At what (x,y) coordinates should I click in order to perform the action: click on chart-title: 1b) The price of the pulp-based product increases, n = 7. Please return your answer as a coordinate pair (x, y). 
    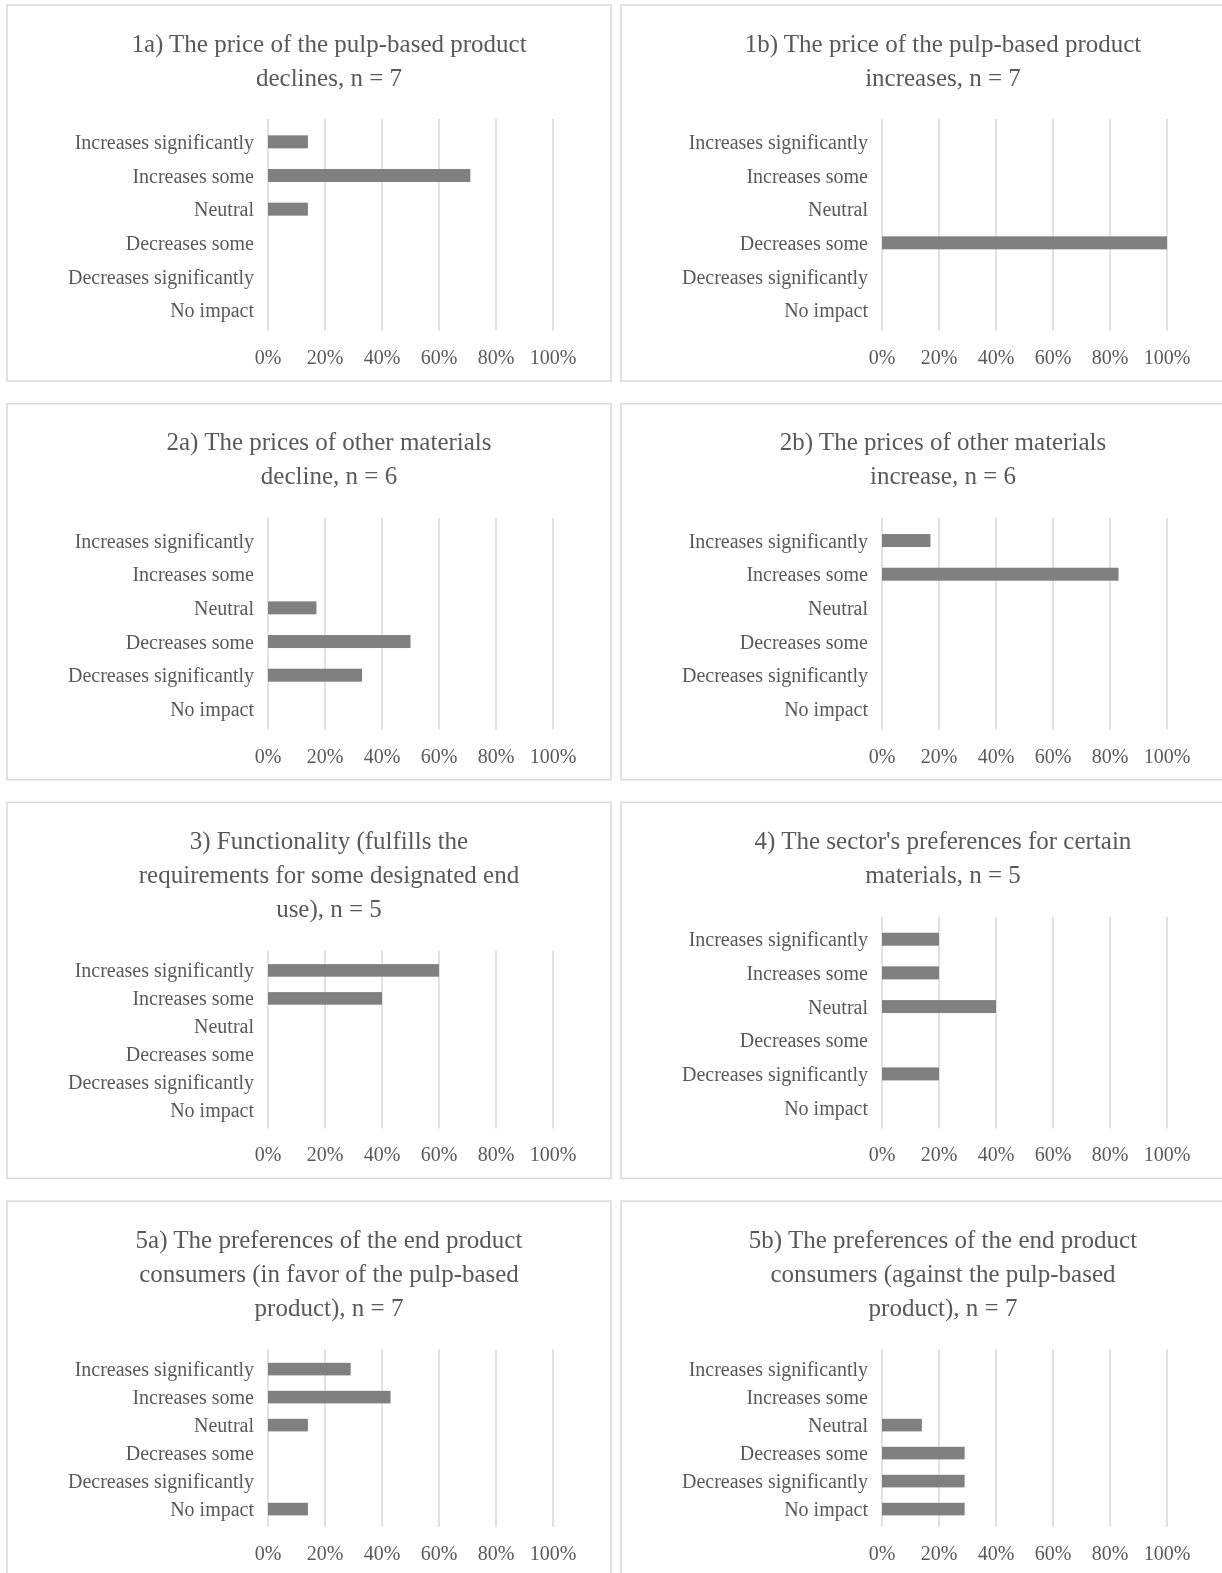
    Looking at the image, I should click on (943, 60).